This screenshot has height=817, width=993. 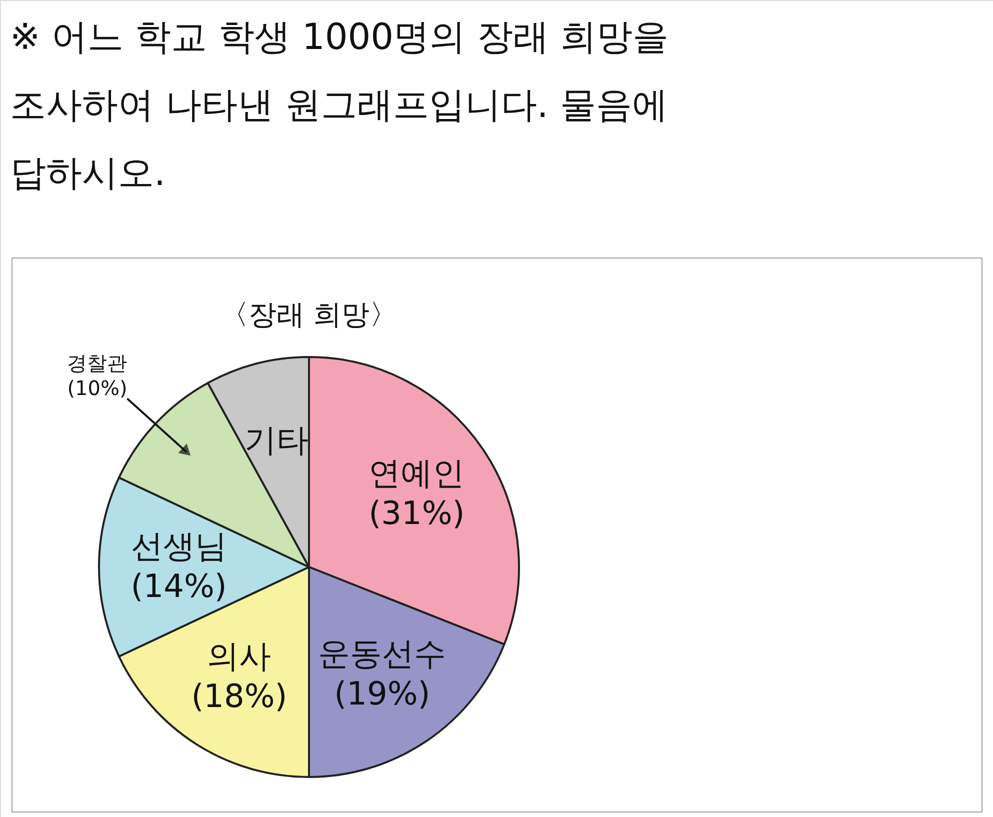 I want to click on chart-subtitle: 〈장래 희망〉, so click(x=309, y=314).